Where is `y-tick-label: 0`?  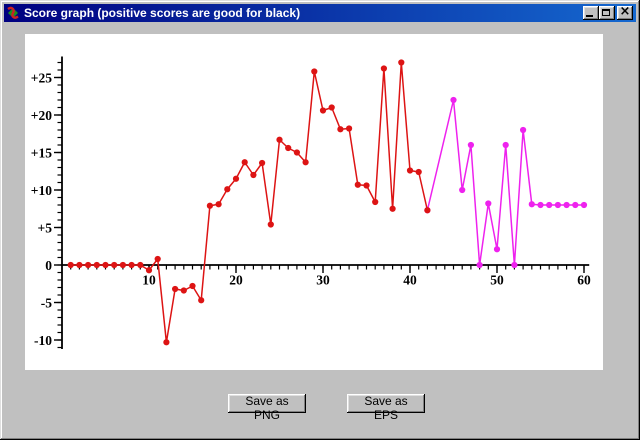 y-tick-label: 0 is located at coordinates (48, 265).